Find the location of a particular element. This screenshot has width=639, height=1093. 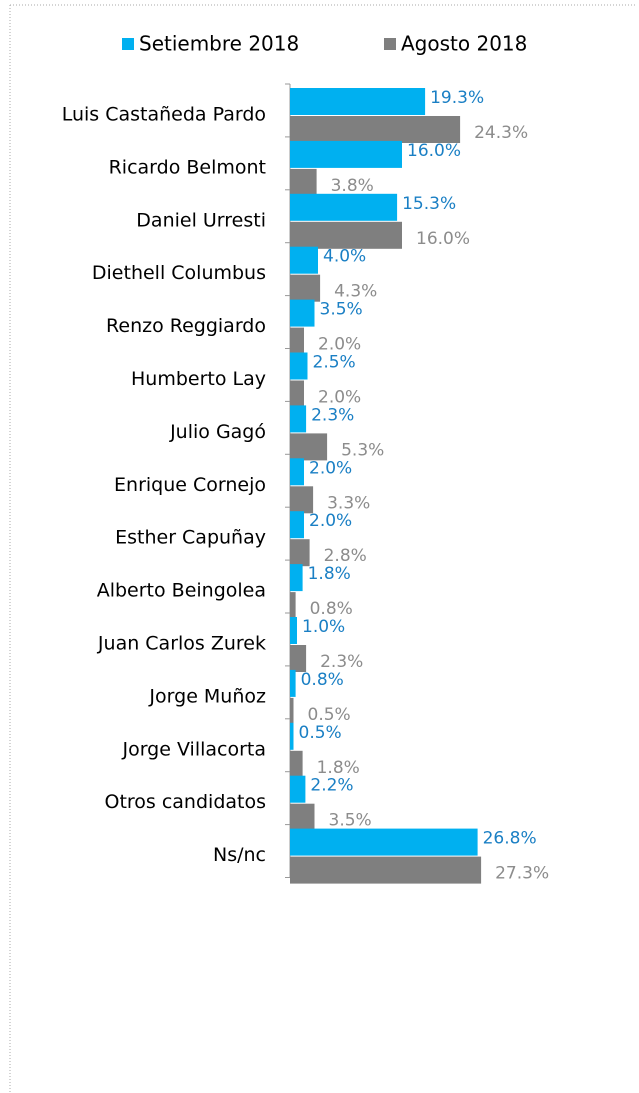

category-label: Juan Carlos Zurek is located at coordinates (181, 644).